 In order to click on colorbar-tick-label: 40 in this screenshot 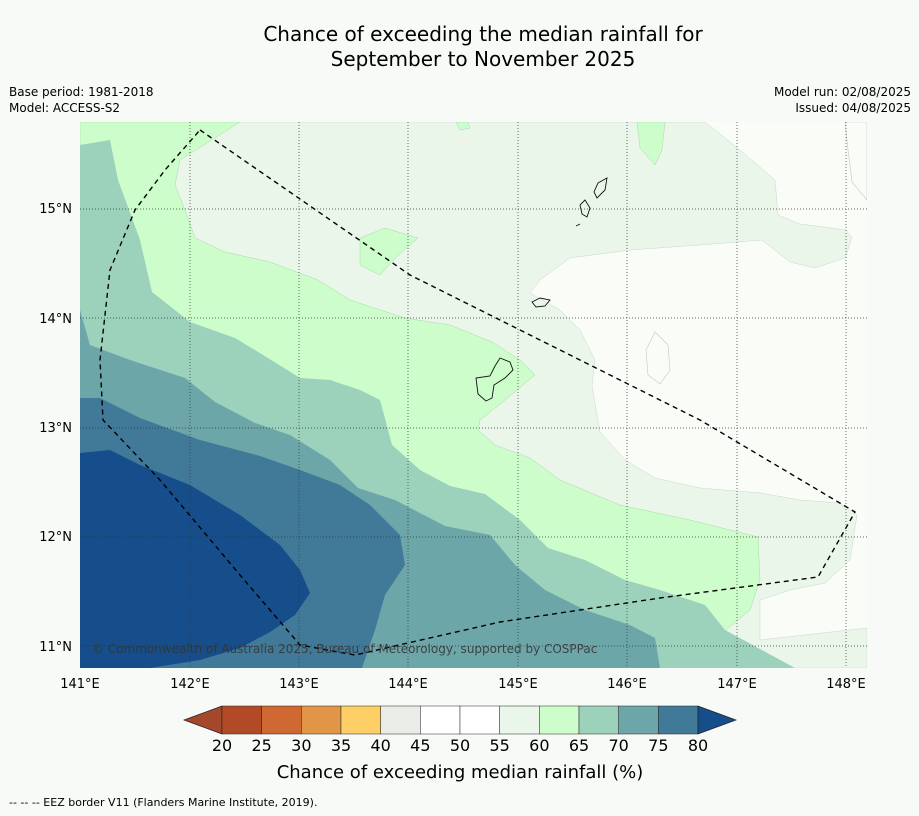, I will do `click(380, 745)`.